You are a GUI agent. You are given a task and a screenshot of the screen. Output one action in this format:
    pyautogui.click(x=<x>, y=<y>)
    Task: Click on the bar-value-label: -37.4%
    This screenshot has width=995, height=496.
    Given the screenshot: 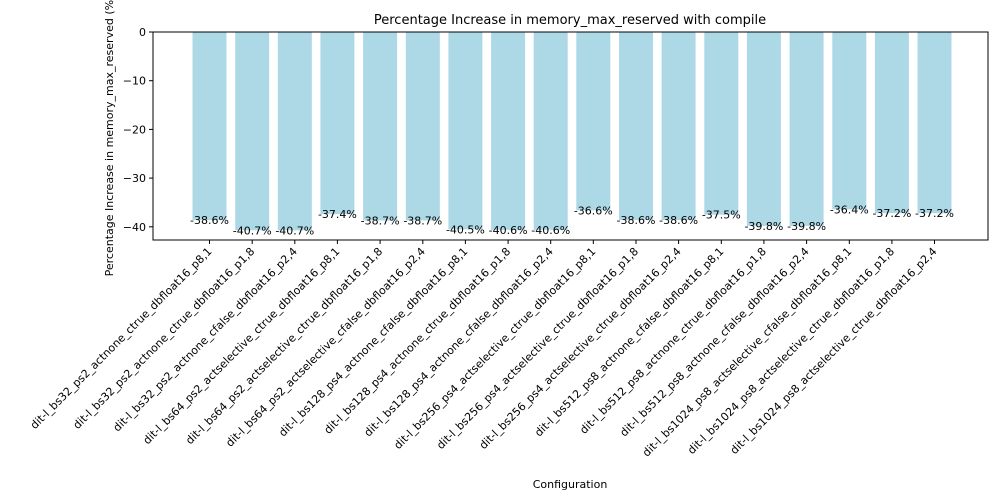 What is the action you would take?
    pyautogui.click(x=337, y=214)
    